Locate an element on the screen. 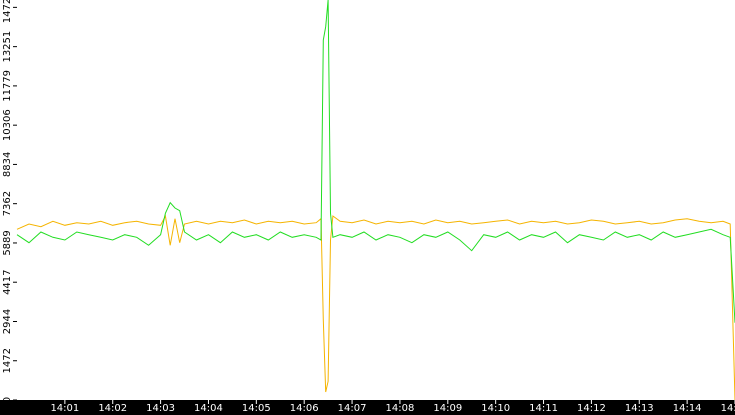  x-tick-label: 14:01 is located at coordinates (64, 408).